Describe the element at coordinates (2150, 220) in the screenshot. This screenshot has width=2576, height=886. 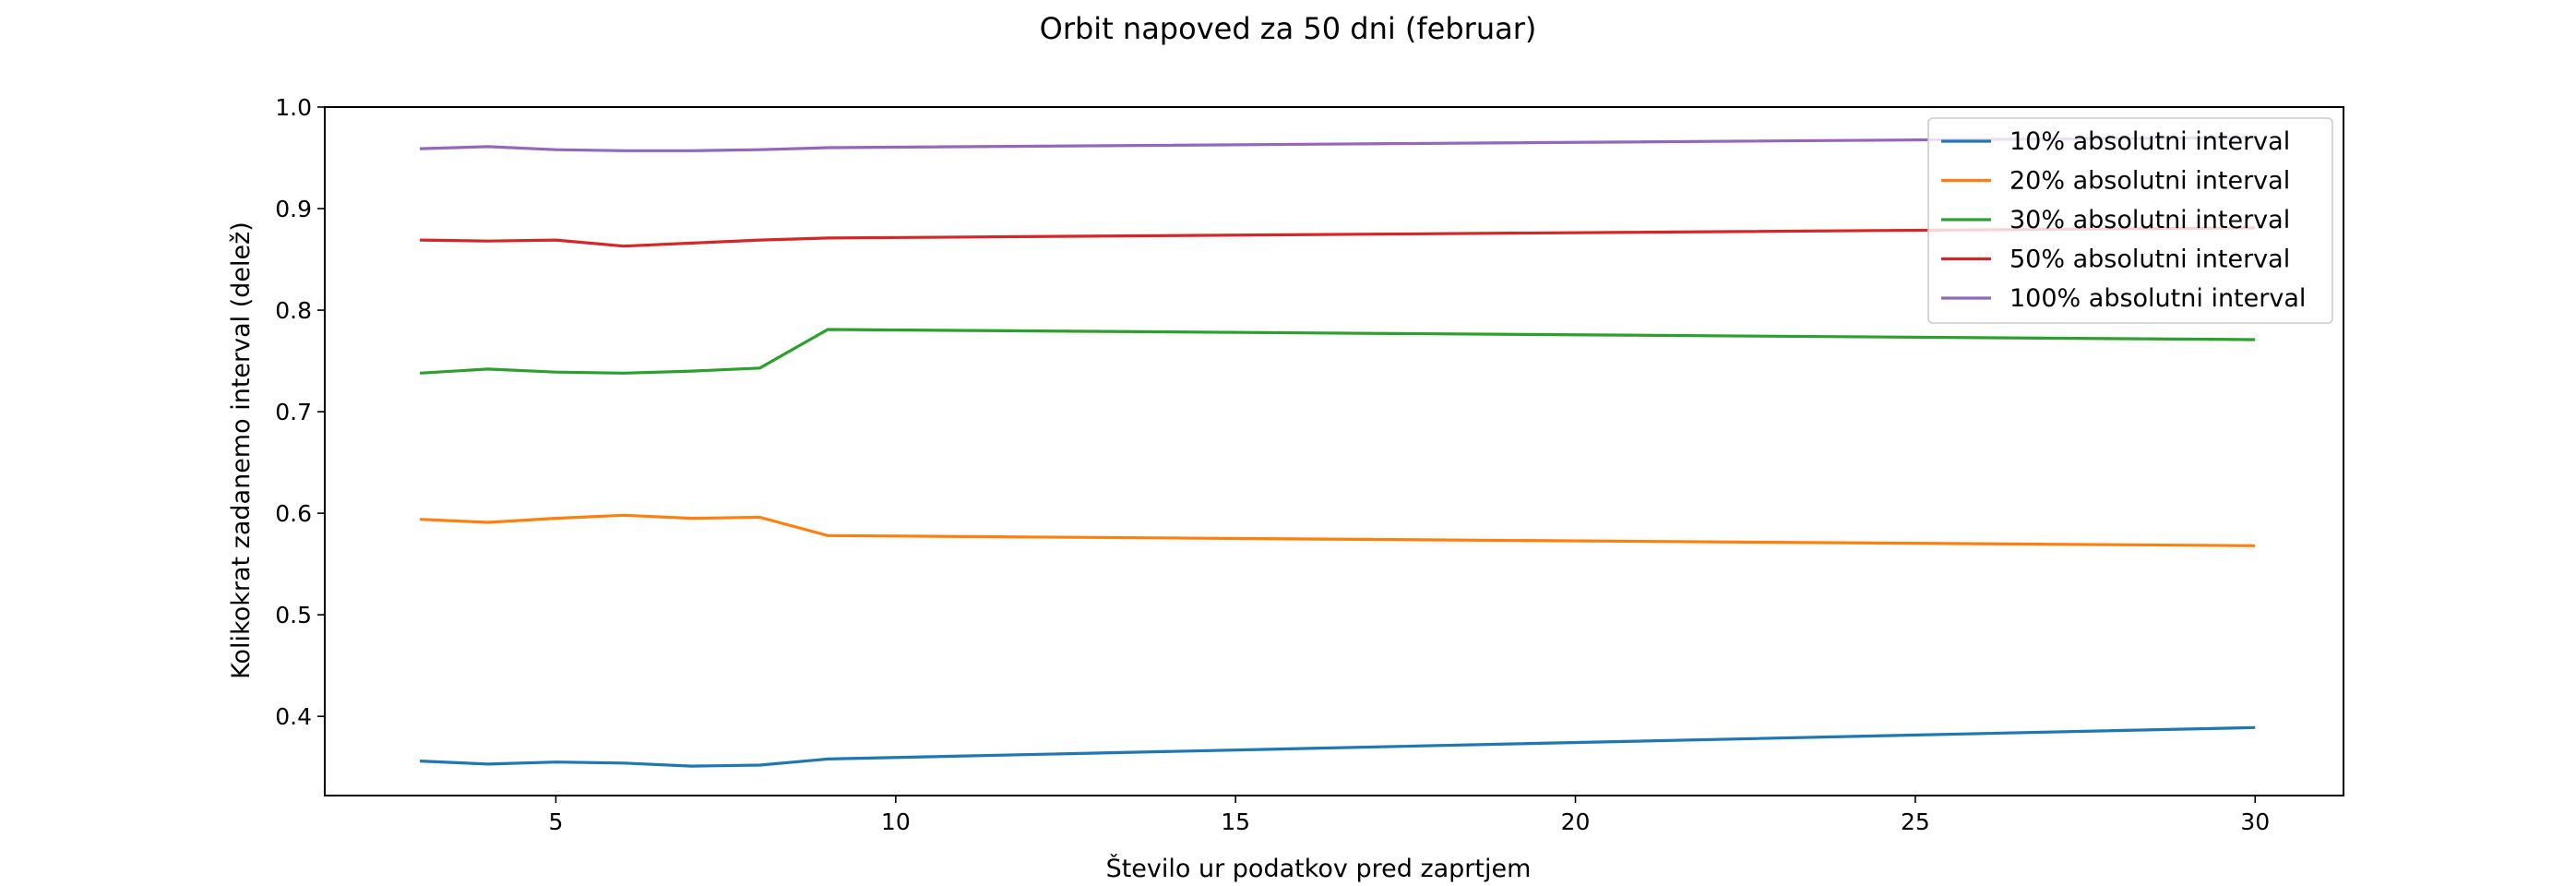
I see `legend-label: 30% absolutni interval` at that location.